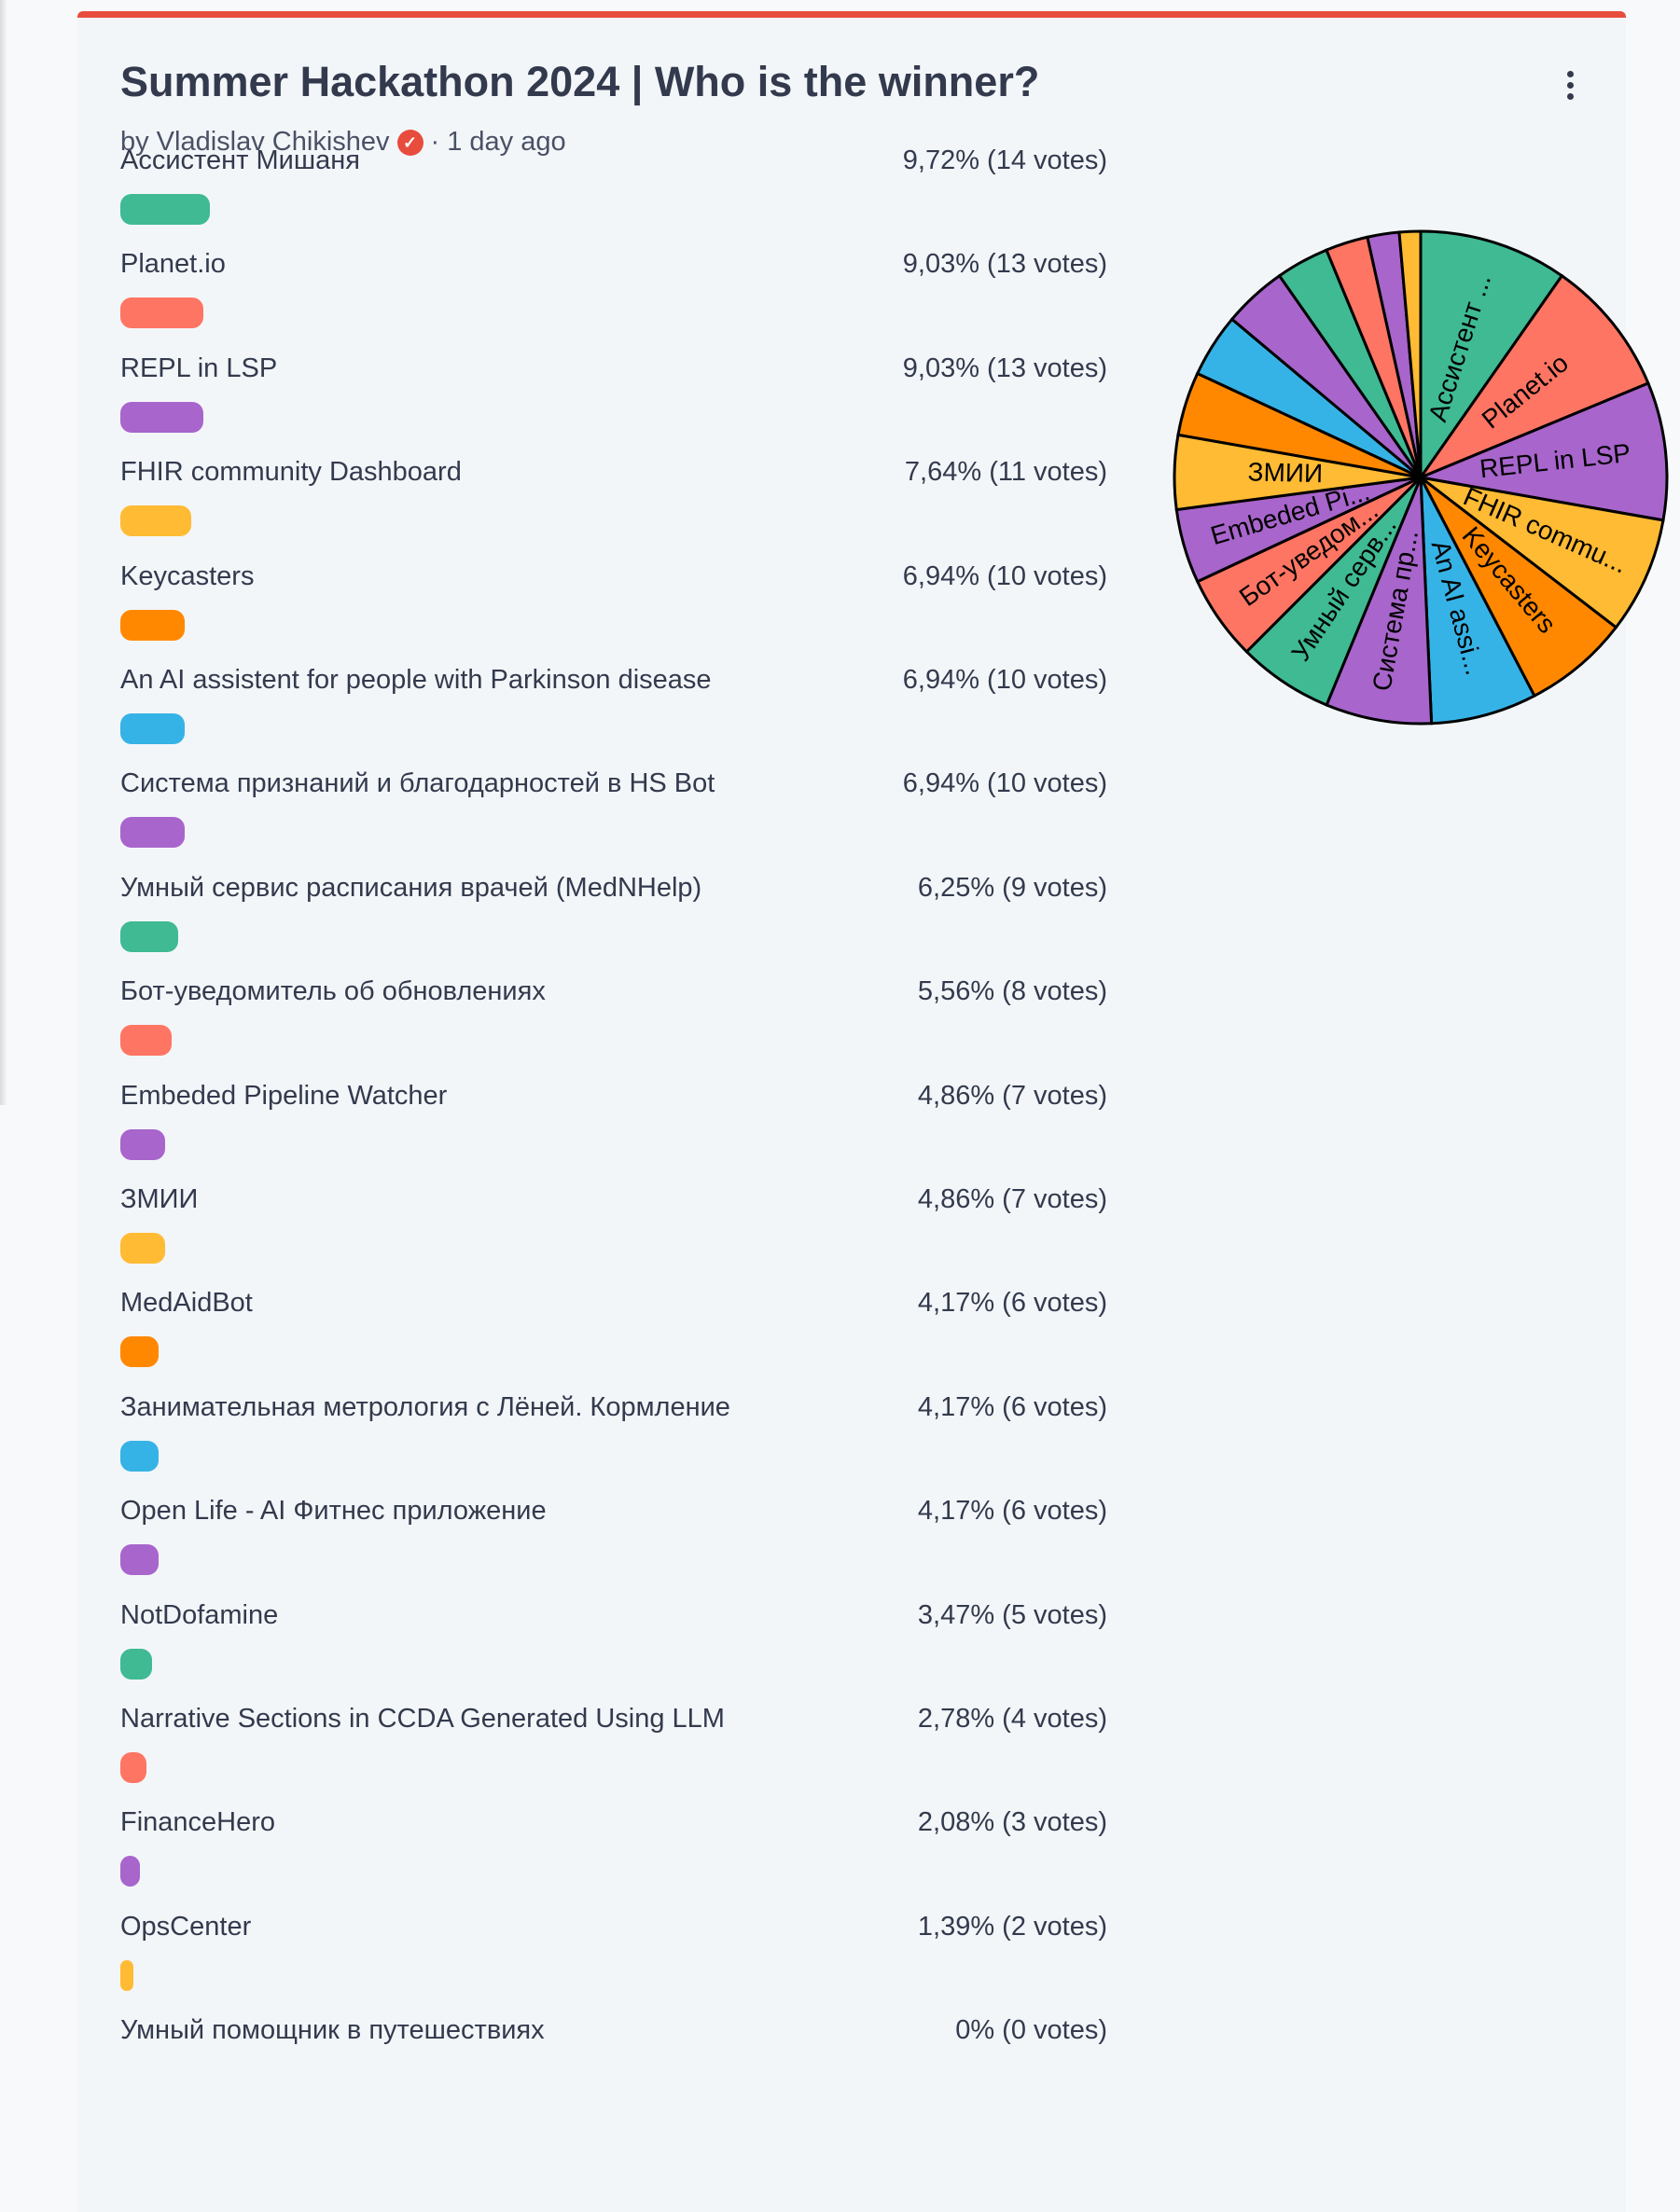  Describe the element at coordinates (240, 160) in the screenshot. I see `option-label: Ассистент Мишаня` at that location.